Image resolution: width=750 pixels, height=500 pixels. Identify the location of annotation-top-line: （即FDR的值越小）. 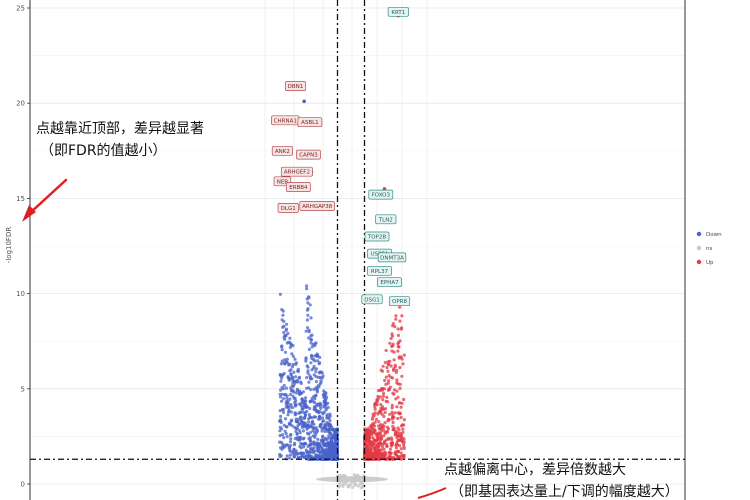
(103, 151).